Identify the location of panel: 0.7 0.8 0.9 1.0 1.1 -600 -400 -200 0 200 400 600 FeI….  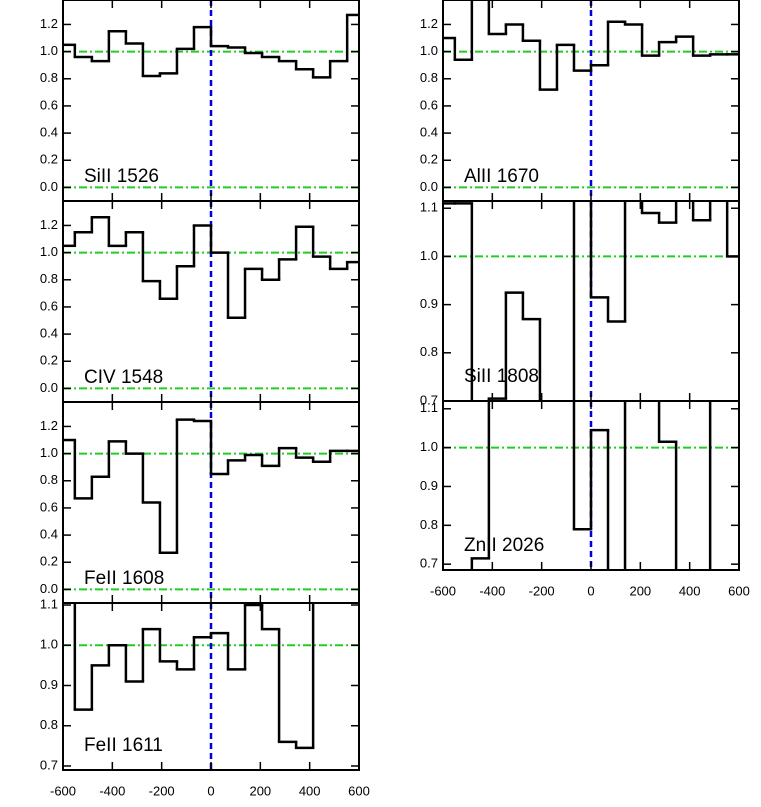
(205, 697).